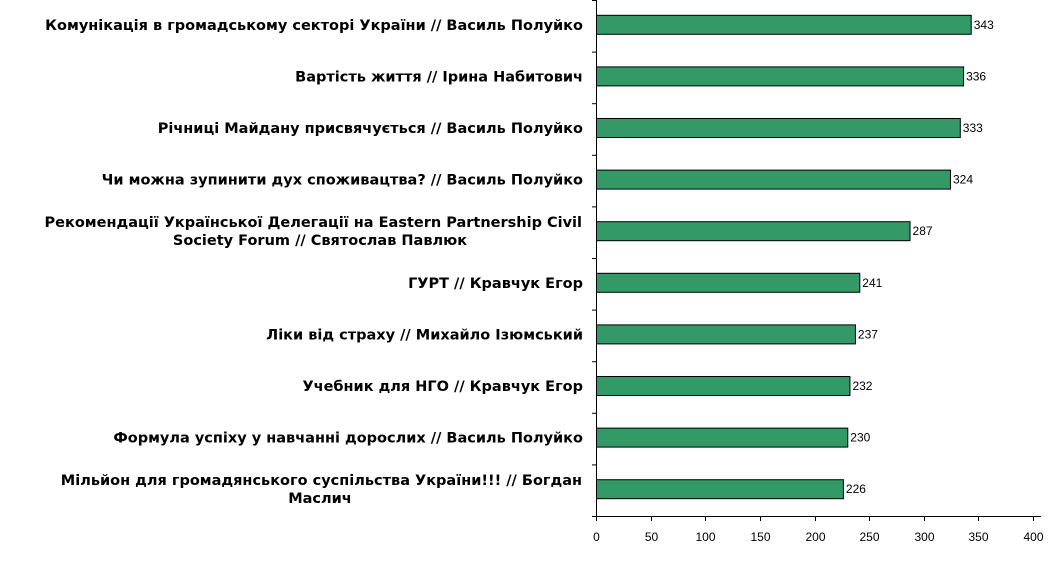 The image size is (1056, 561). Describe the element at coordinates (1033, 537) in the screenshot. I see `x-tick-label: 400` at that location.